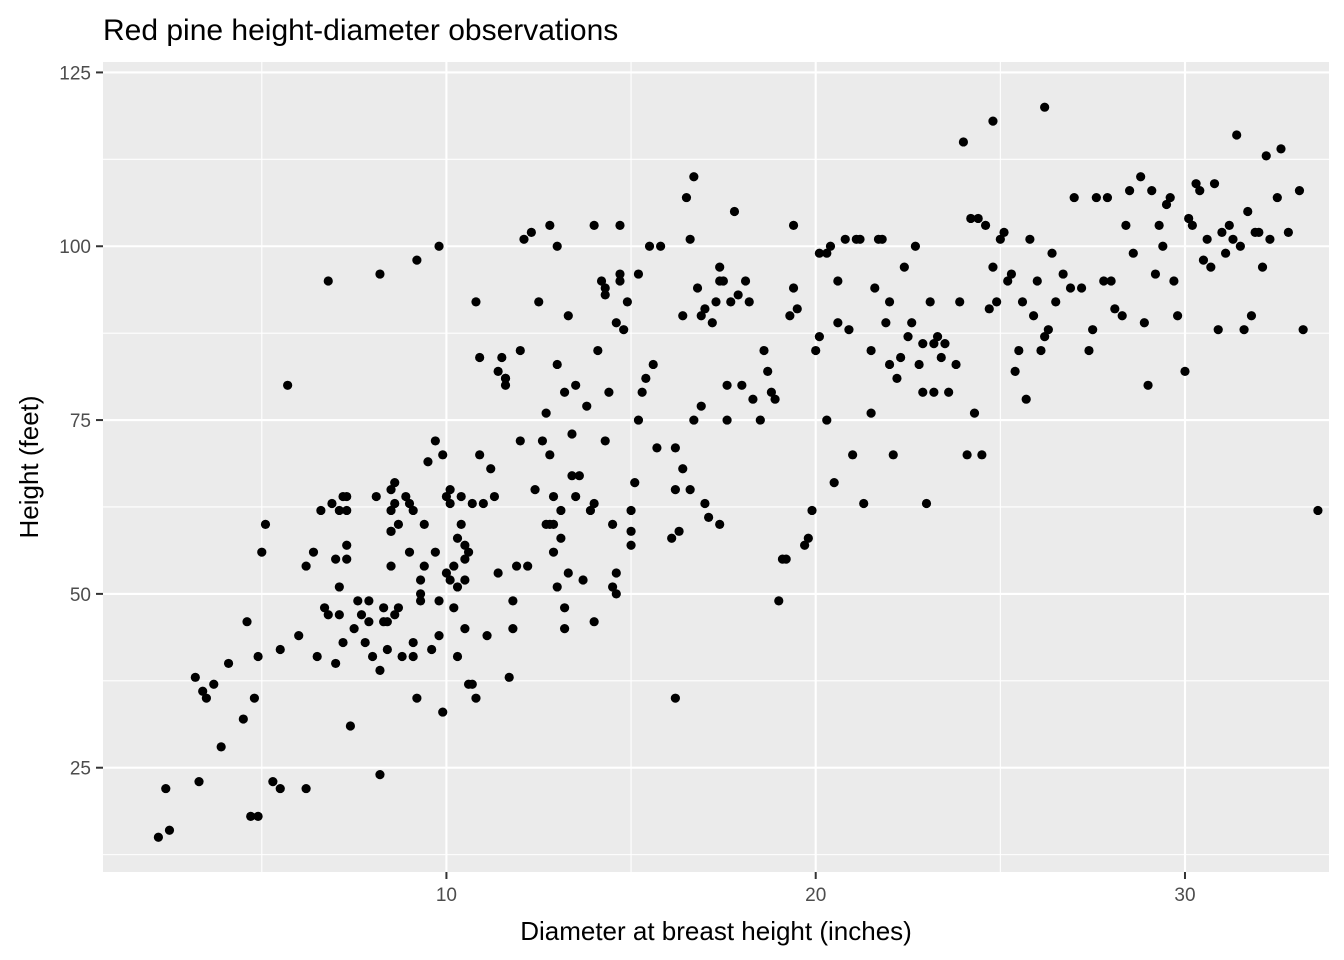 The width and height of the screenshot is (1344, 960). Describe the element at coordinates (1184, 895) in the screenshot. I see `x-tick-label: 30` at that location.